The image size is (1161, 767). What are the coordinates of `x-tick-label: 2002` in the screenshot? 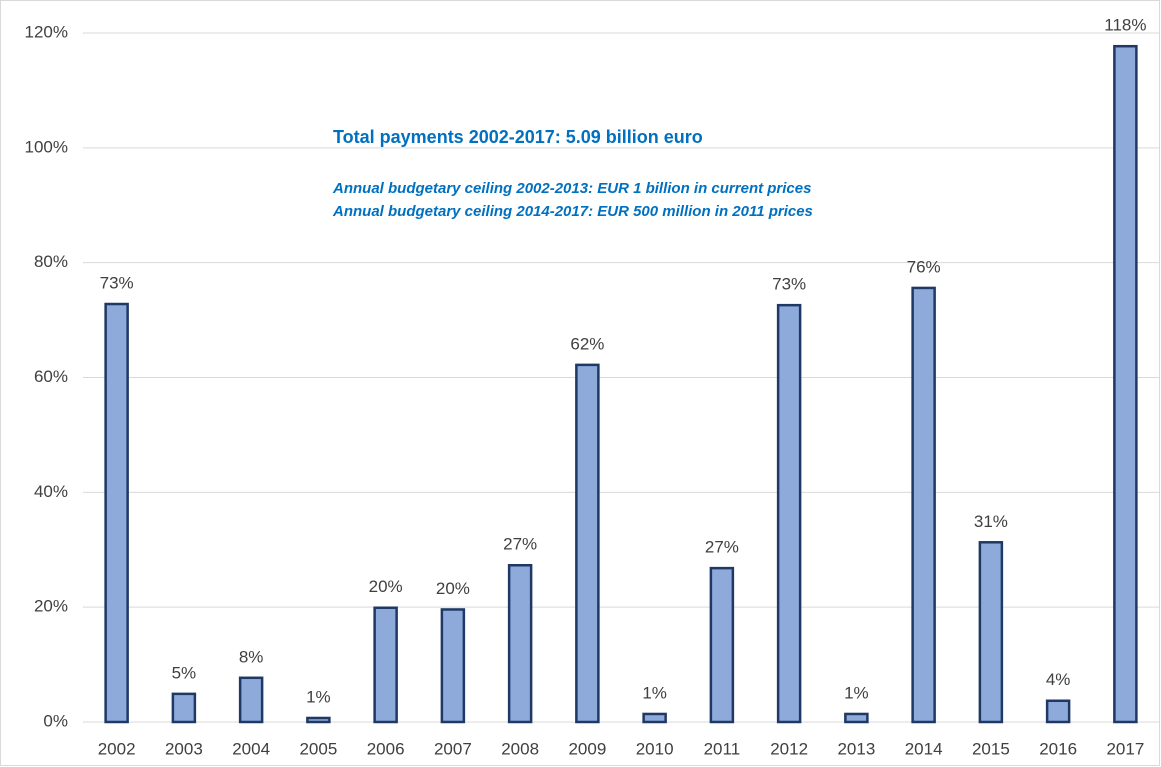 It's located at (117, 748).